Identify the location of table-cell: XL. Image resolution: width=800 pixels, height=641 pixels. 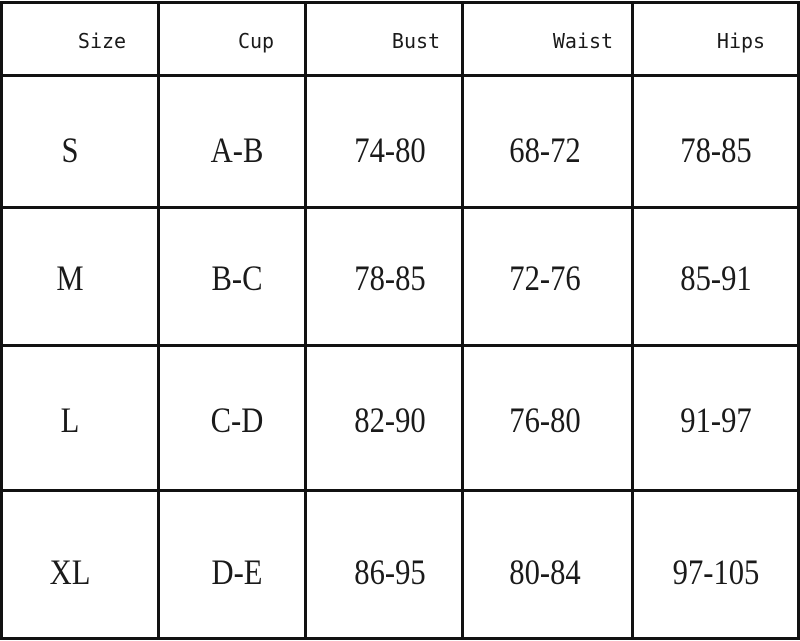
(70, 572).